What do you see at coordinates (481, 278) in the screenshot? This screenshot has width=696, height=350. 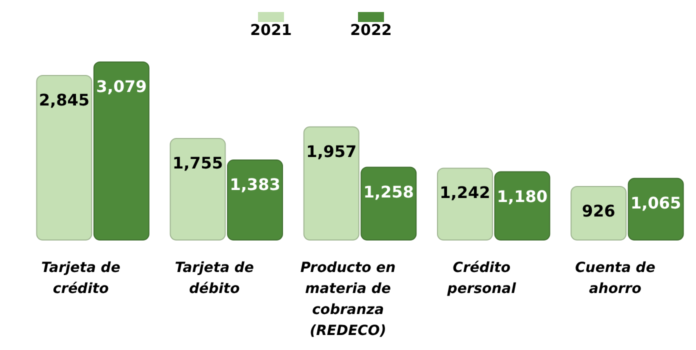 I see `x-tick-label: Crédito personal` at bounding box center [481, 278].